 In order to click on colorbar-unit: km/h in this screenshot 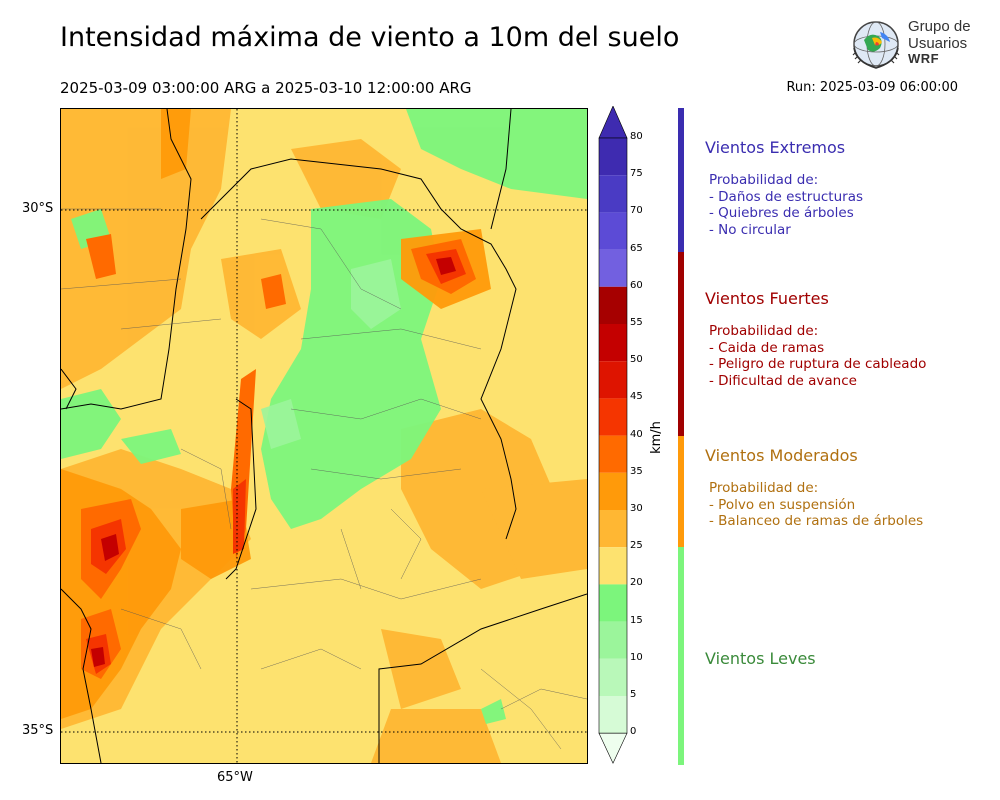, I will do `click(656, 437)`.